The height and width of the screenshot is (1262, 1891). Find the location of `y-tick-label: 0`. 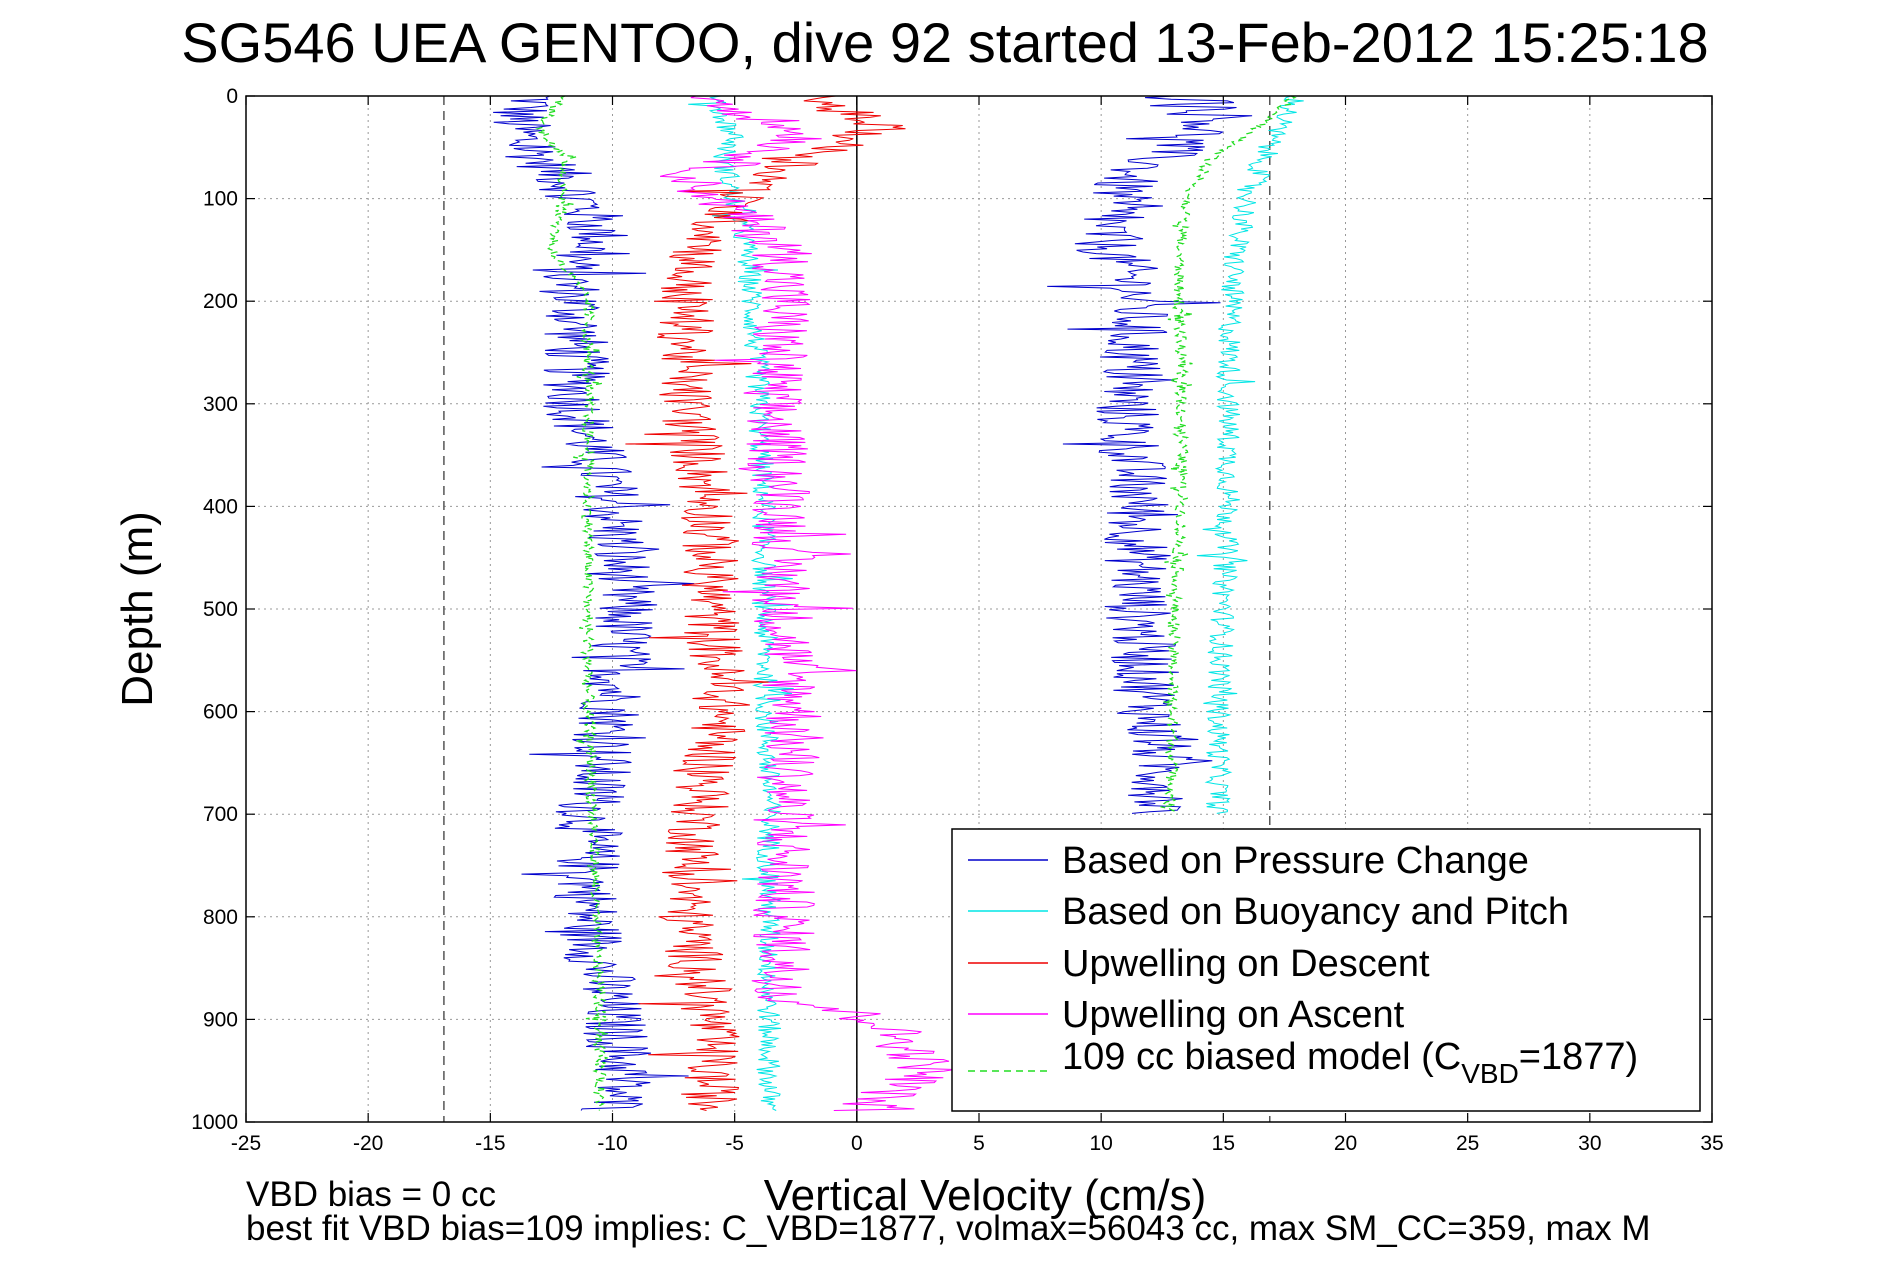

y-tick-label: 0 is located at coordinates (232, 96).